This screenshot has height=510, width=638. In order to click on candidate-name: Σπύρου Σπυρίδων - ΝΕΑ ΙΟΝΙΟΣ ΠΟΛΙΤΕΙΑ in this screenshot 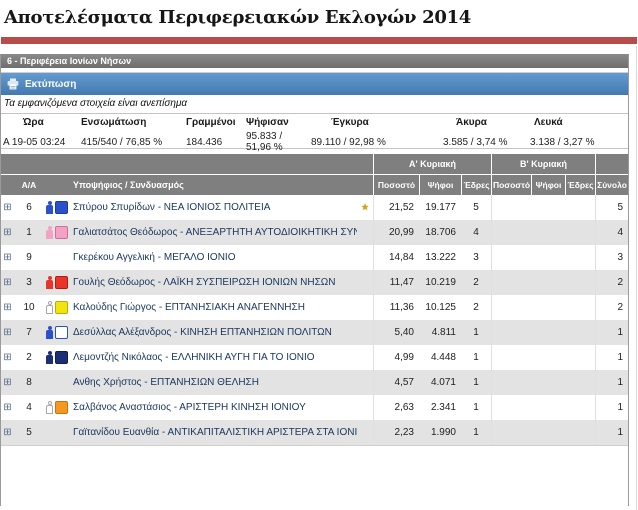, I will do `click(172, 207)`.